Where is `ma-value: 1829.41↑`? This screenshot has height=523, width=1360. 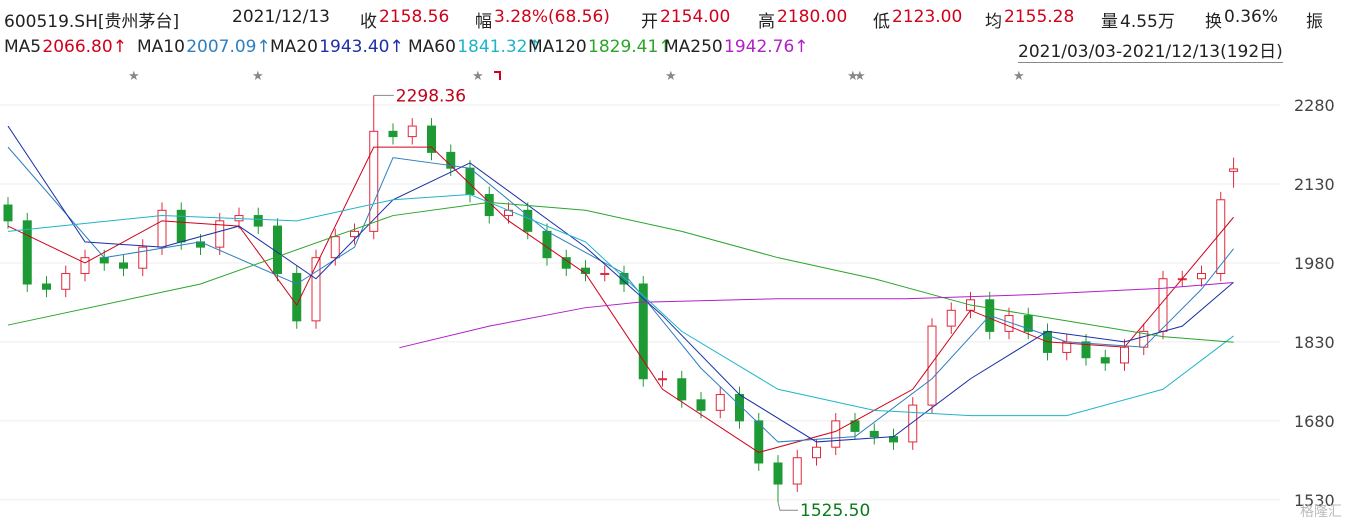 ma-value: 1829.41↑ is located at coordinates (630, 47).